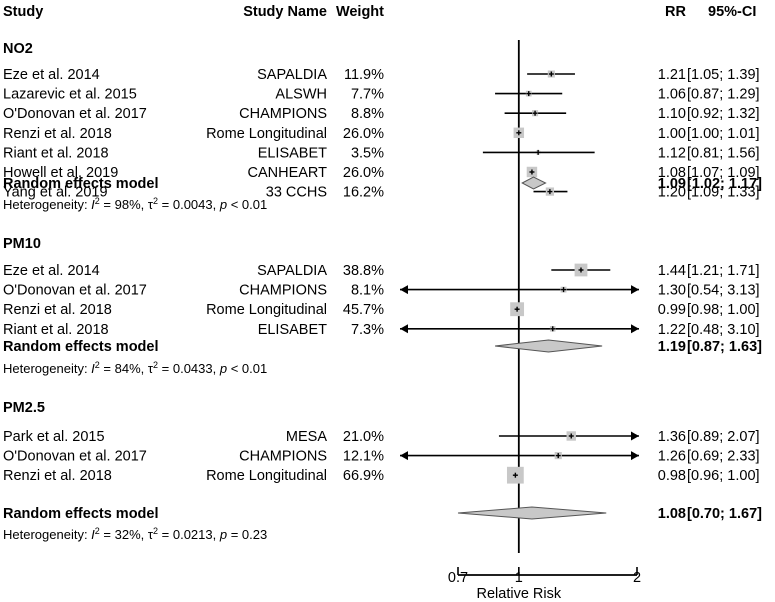 The height and width of the screenshot is (602, 775). Describe the element at coordinates (532, 513) in the screenshot. I see `summary-2-diamond` at that location.